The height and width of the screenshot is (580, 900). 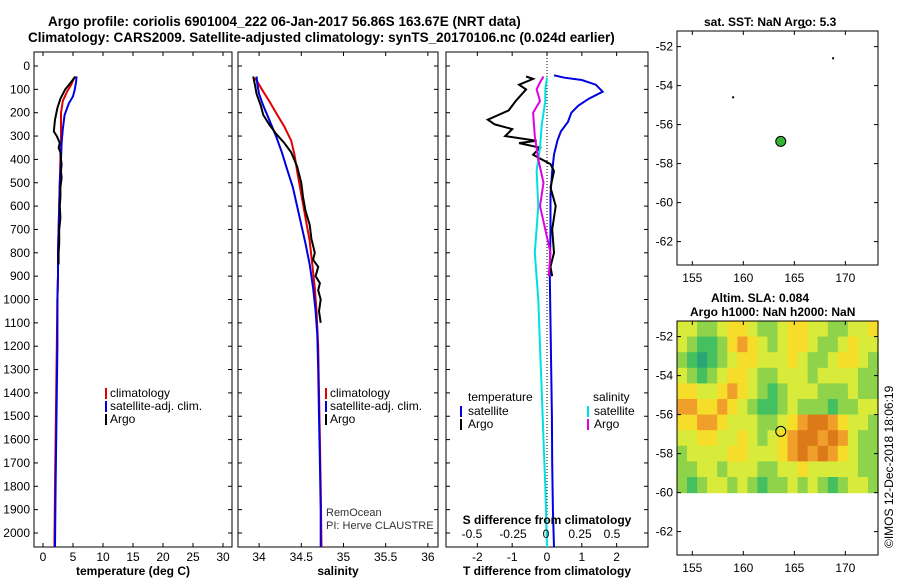 What do you see at coordinates (521, 176) in the screenshot?
I see `series-line-t-argo` at bounding box center [521, 176].